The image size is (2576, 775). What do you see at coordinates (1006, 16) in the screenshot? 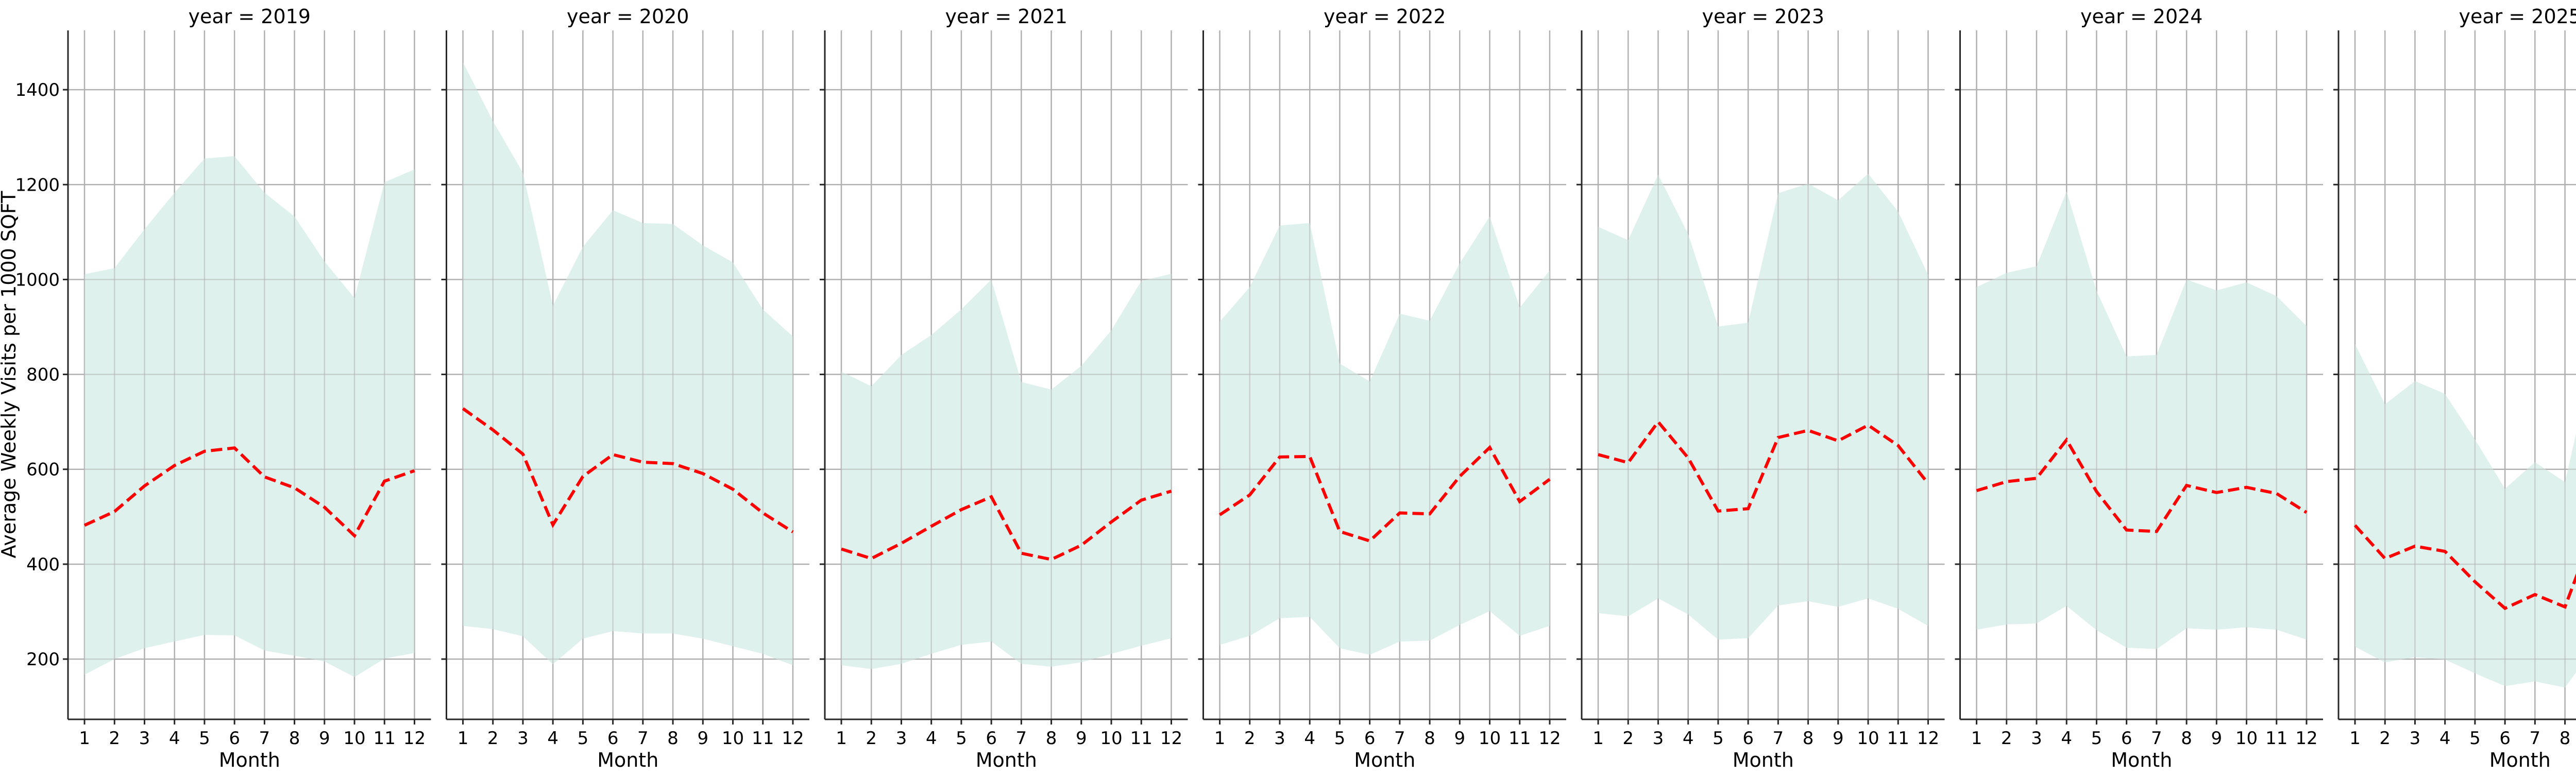
I see `facet-title: year = 2021` at bounding box center [1006, 16].